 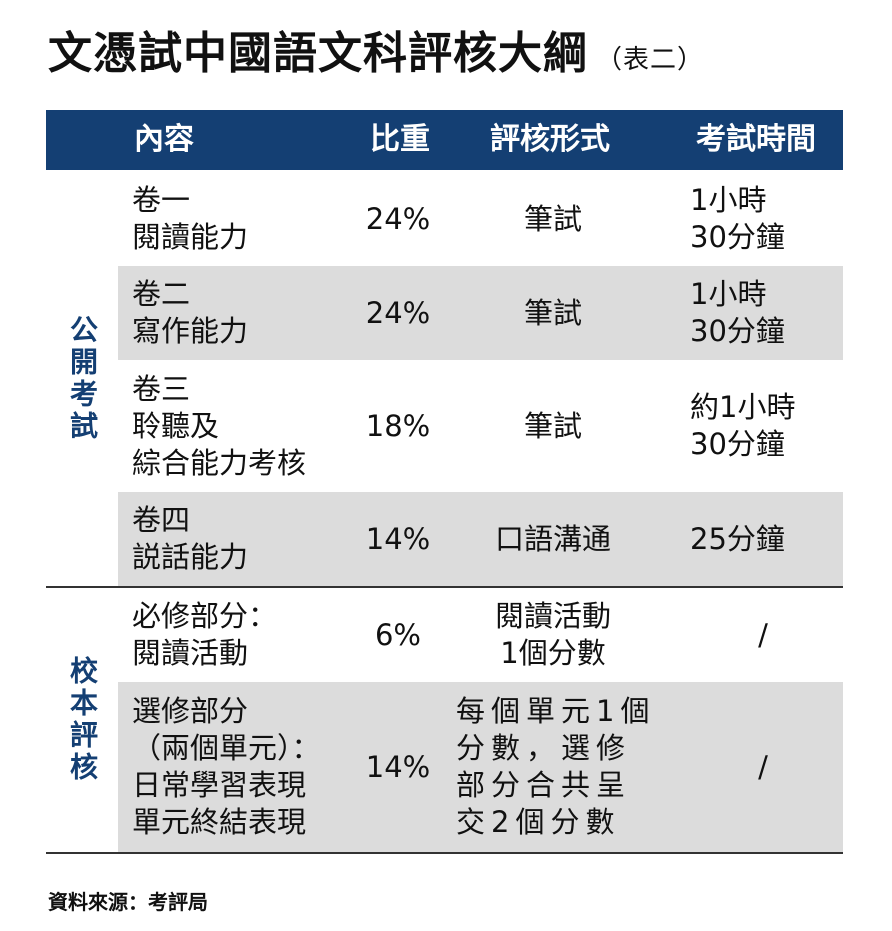 I want to click on title-text: 文憑試中國語文科評核大綱, so click(x=318, y=53).